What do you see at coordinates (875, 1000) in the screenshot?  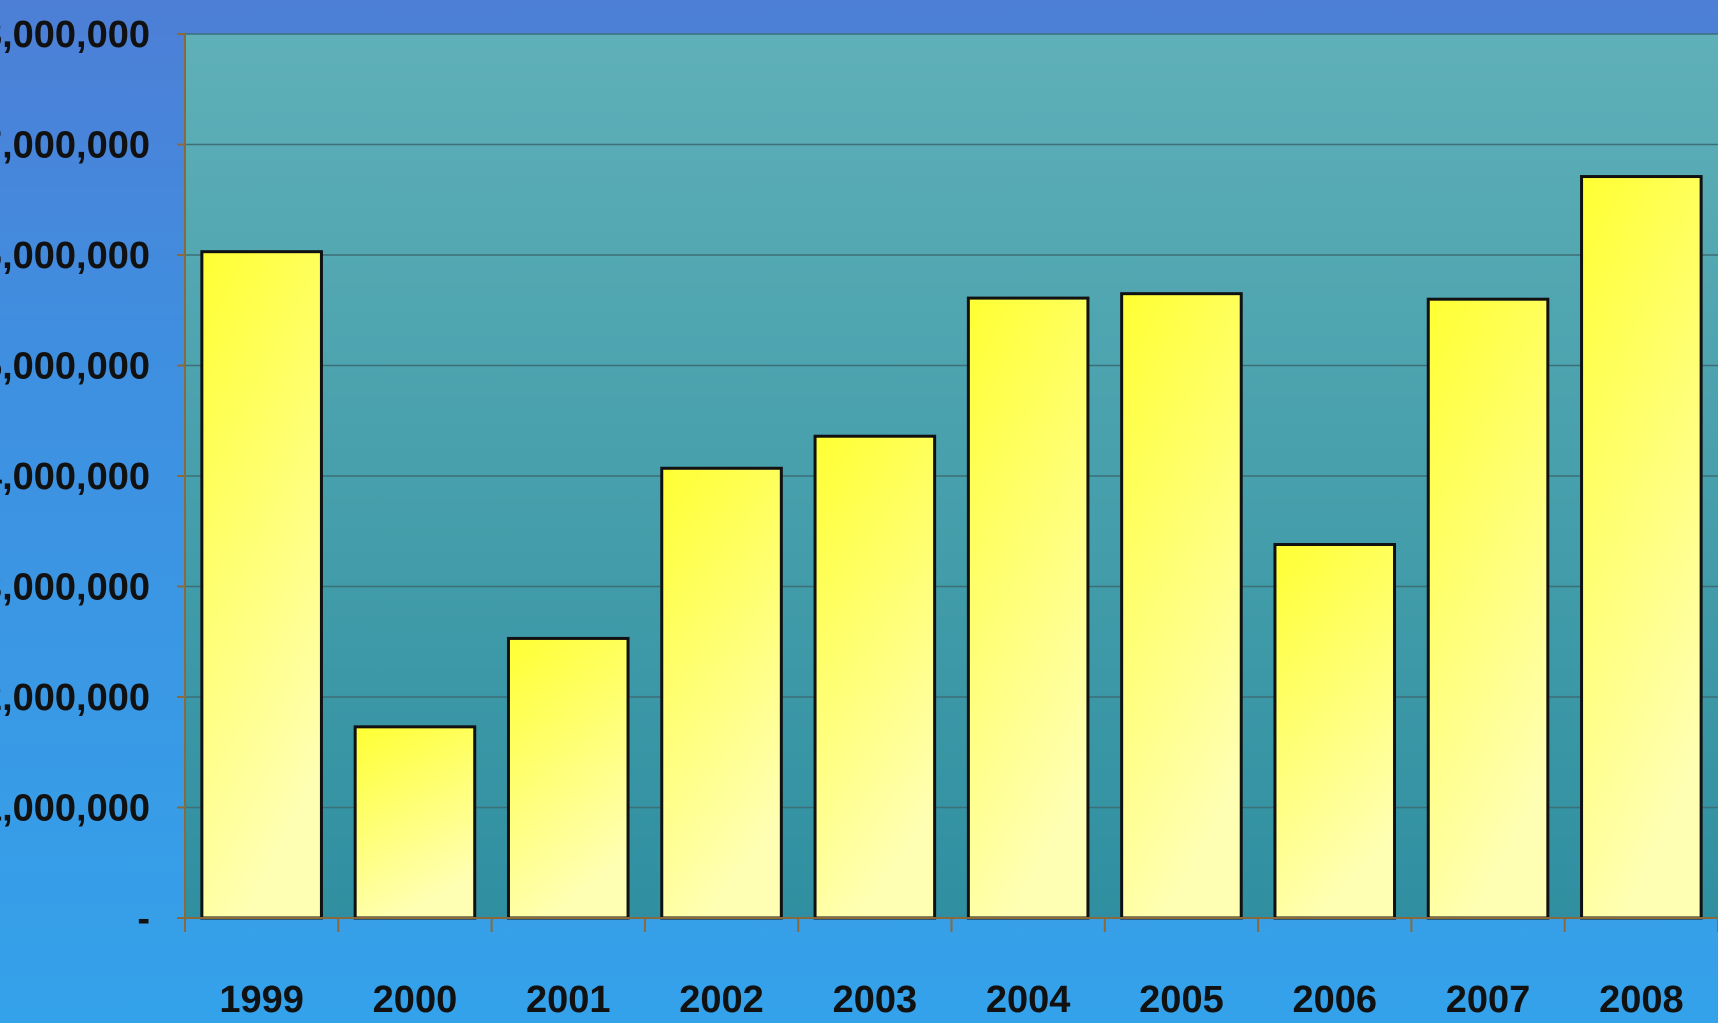 I see `x-tick-label-2003: 2003` at bounding box center [875, 1000].